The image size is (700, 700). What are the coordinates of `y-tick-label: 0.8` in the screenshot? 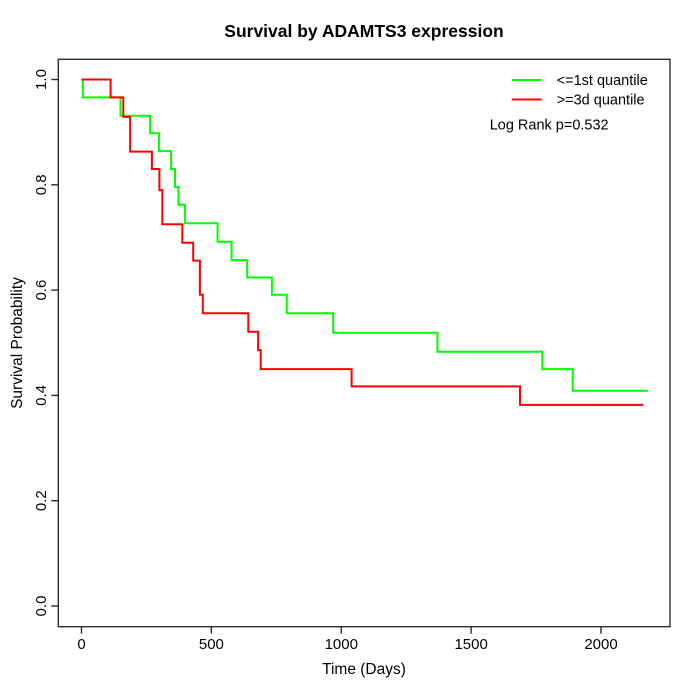 It's located at (41, 184).